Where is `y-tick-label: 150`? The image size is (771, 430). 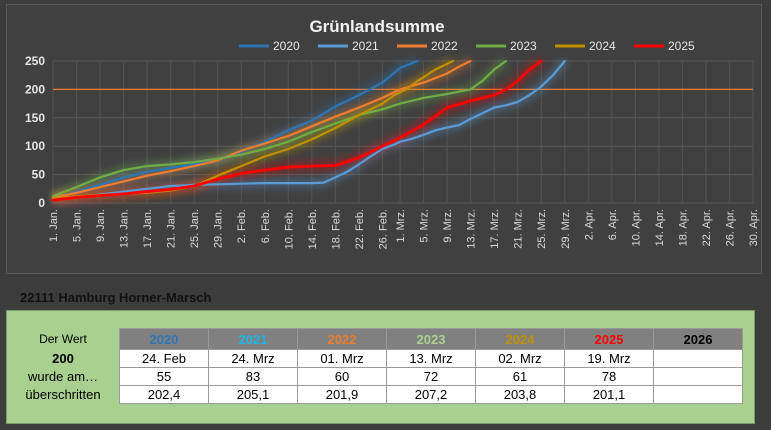 y-tick-label: 150 is located at coordinates (35, 118).